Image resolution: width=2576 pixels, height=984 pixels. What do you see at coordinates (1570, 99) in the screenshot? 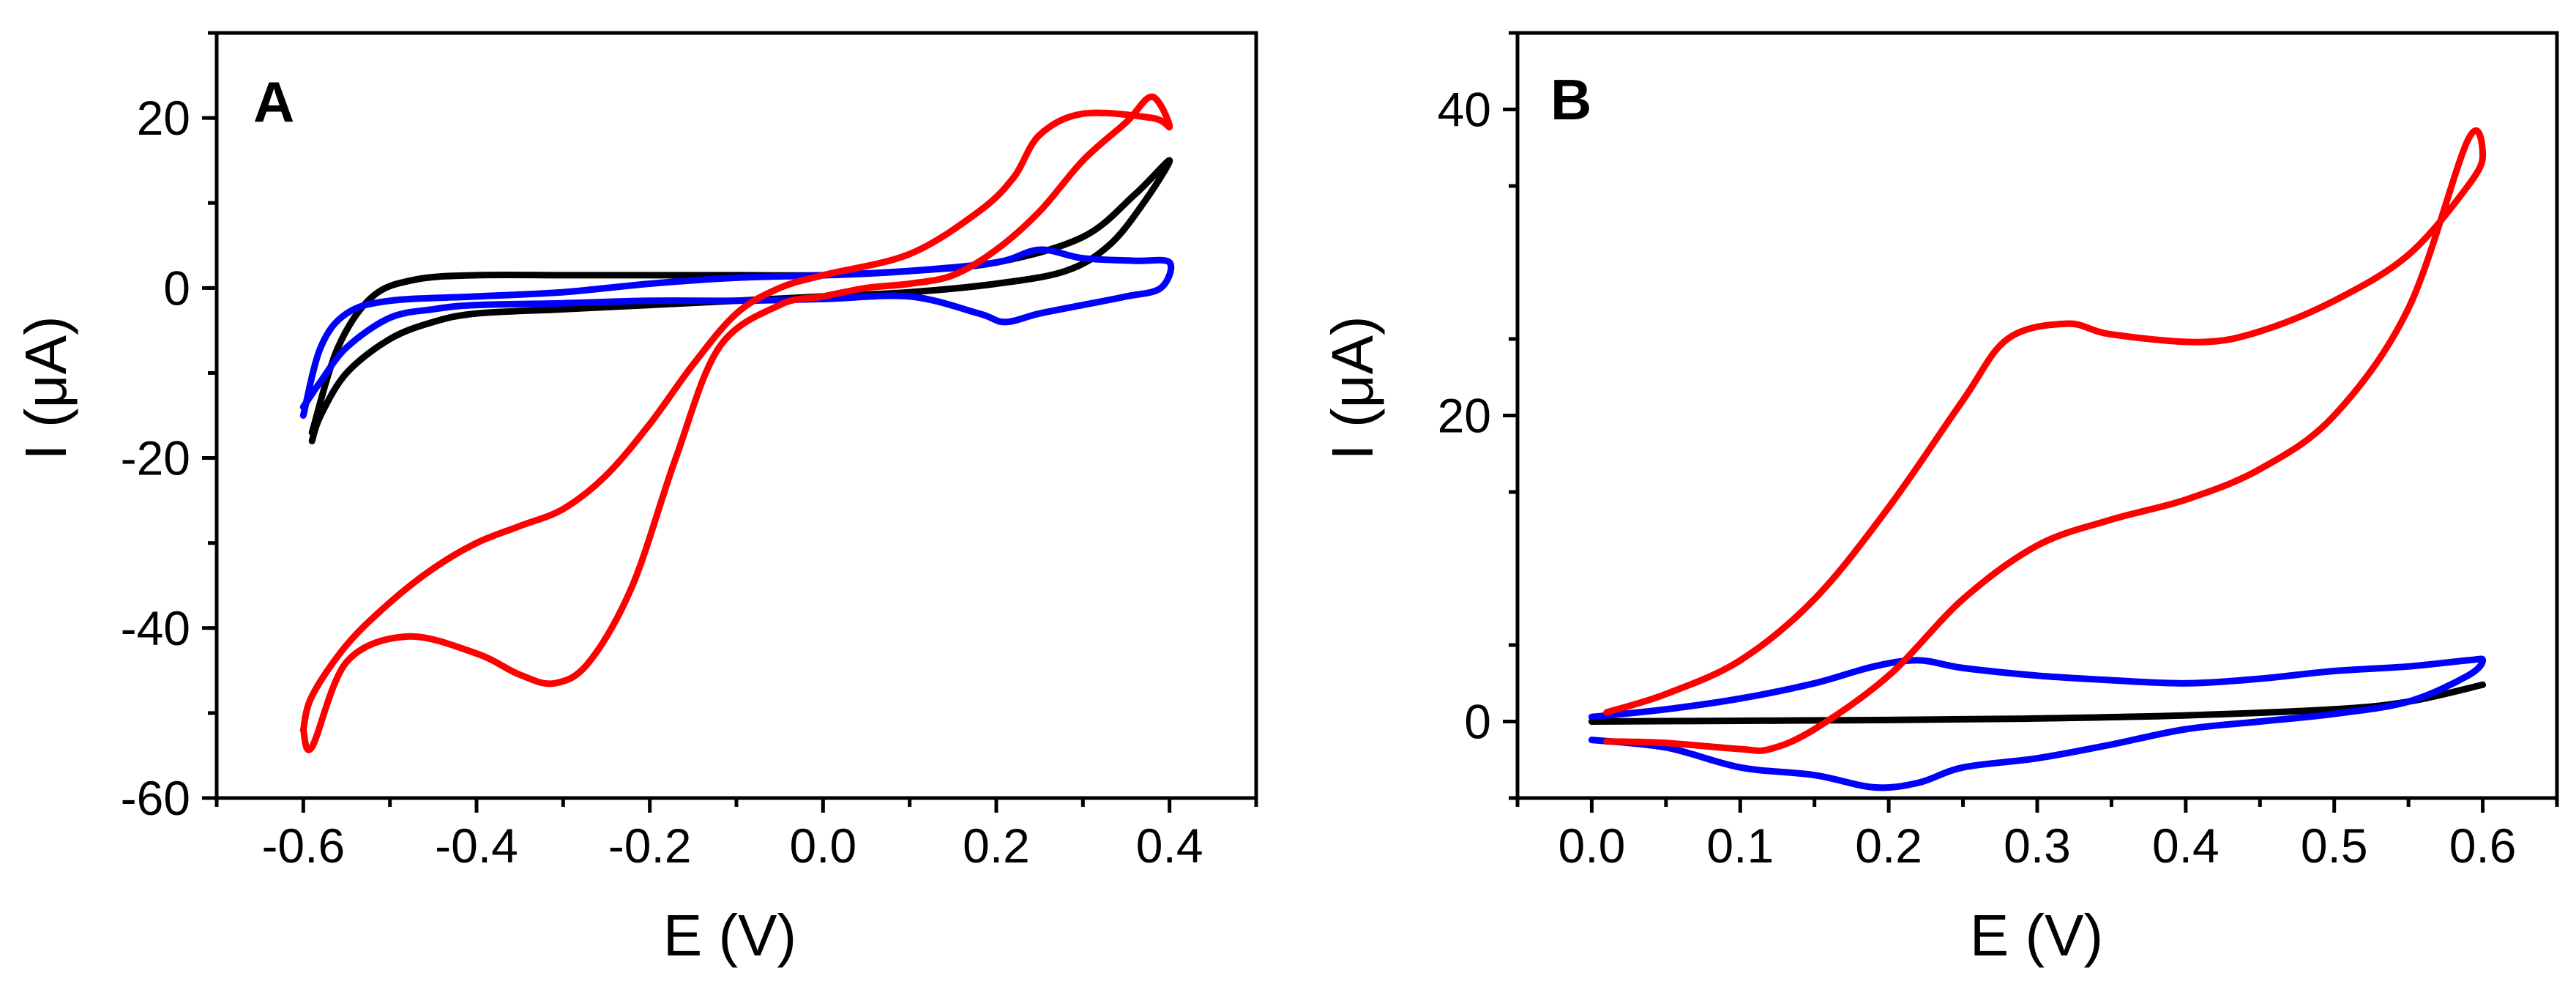
I see `panel-b-label: B` at bounding box center [1570, 99].